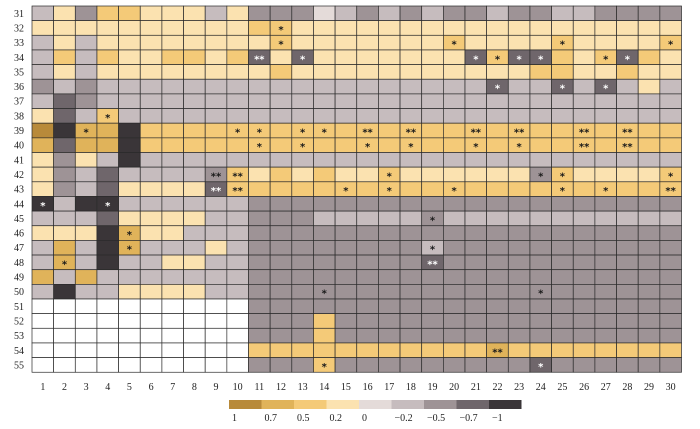  Describe the element at coordinates (19, 14) in the screenshot. I see `y-tick-label: 31` at that location.